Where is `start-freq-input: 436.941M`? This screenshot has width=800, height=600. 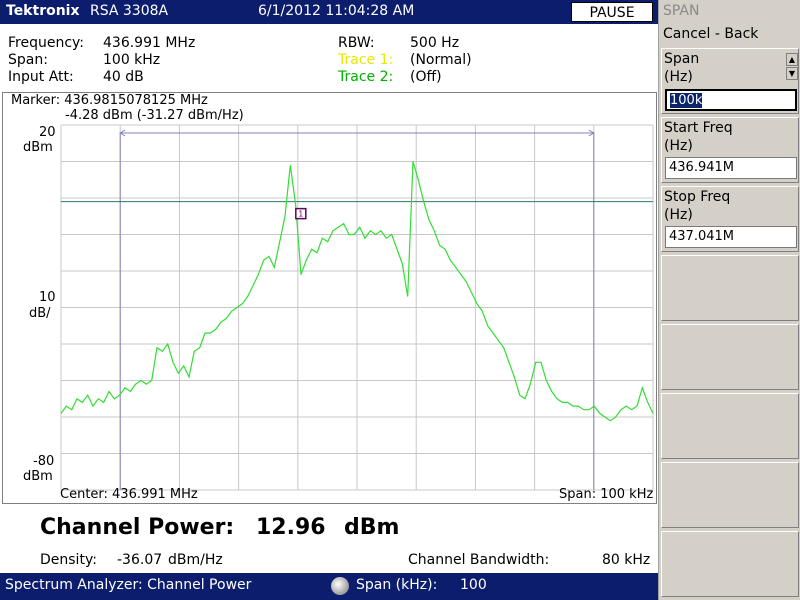
start-freq-input: 436.941M is located at coordinates (731, 168).